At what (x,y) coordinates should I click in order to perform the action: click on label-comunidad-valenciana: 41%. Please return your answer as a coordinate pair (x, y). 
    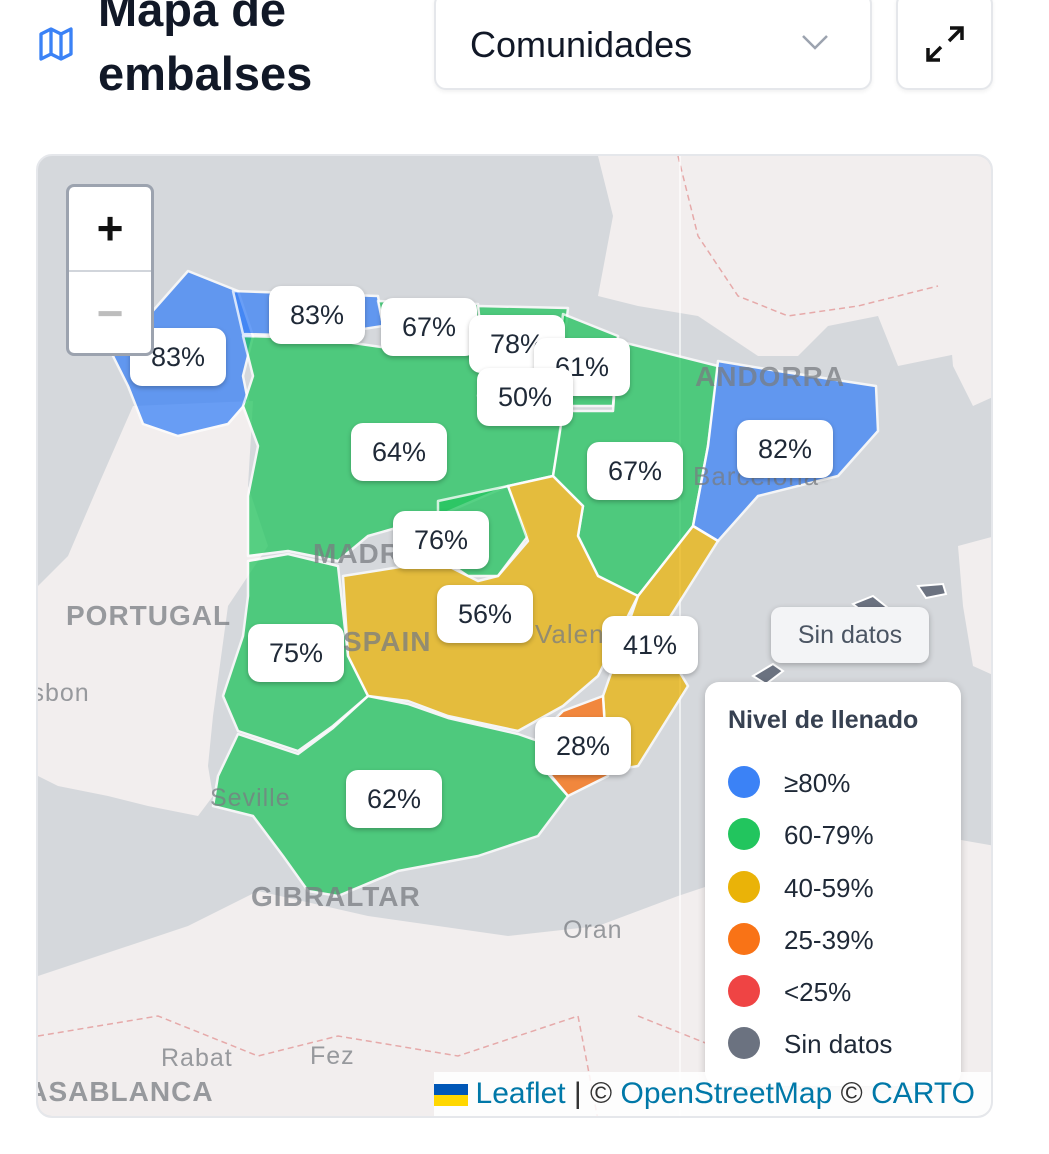
    Looking at the image, I should click on (650, 645).